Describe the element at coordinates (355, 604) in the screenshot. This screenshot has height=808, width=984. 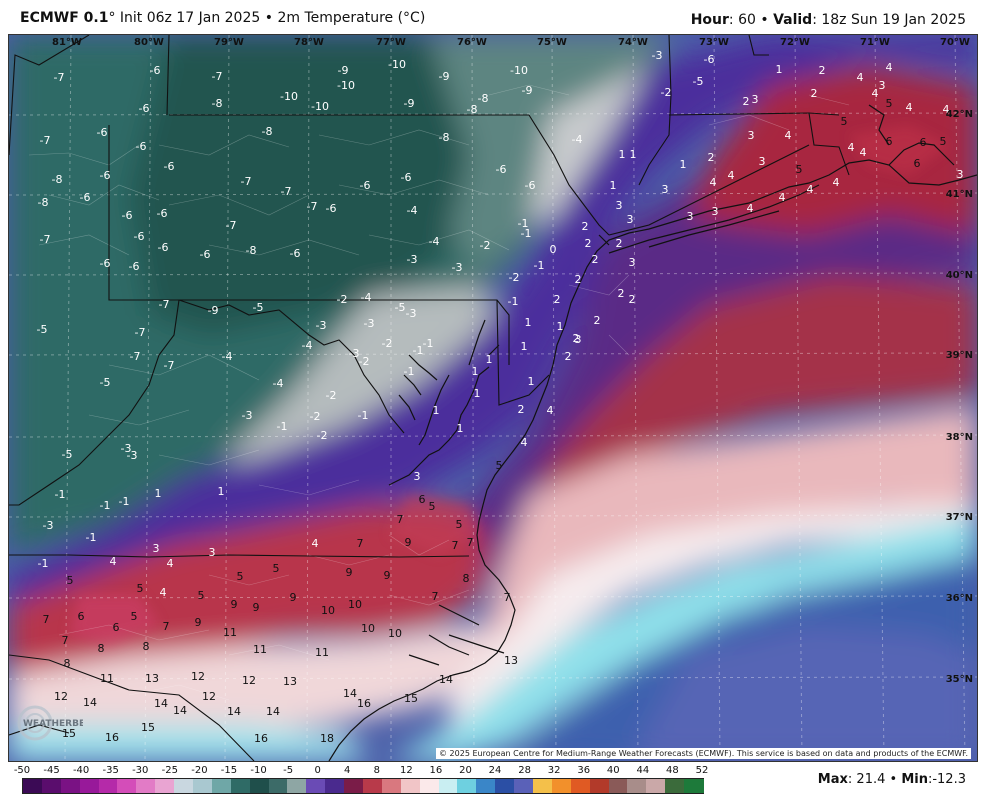
I see `temperature-value-label: 10` at that location.